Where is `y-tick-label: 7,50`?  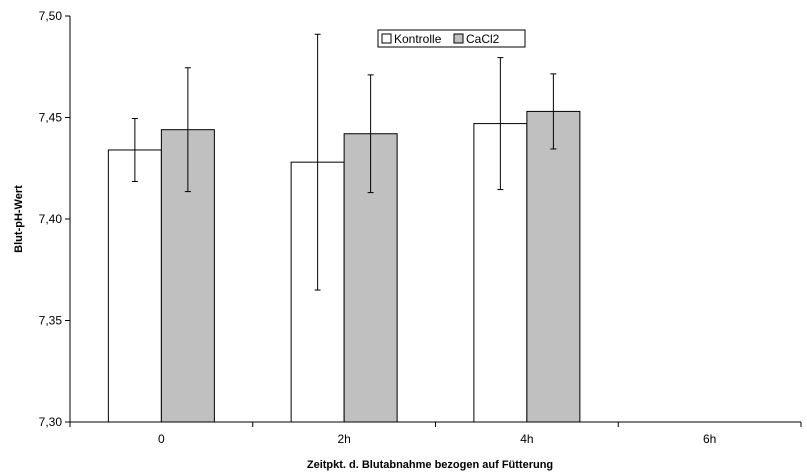
y-tick-label: 7,50 is located at coordinates (51, 16).